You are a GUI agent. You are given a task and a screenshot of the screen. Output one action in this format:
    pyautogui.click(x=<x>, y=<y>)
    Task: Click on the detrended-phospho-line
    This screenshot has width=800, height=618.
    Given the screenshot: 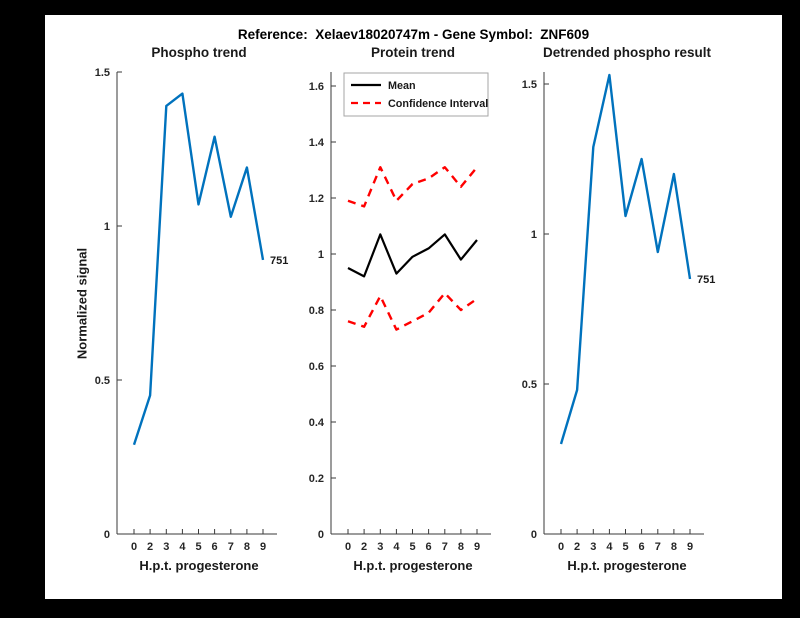 What is the action you would take?
    pyautogui.click(x=625, y=259)
    